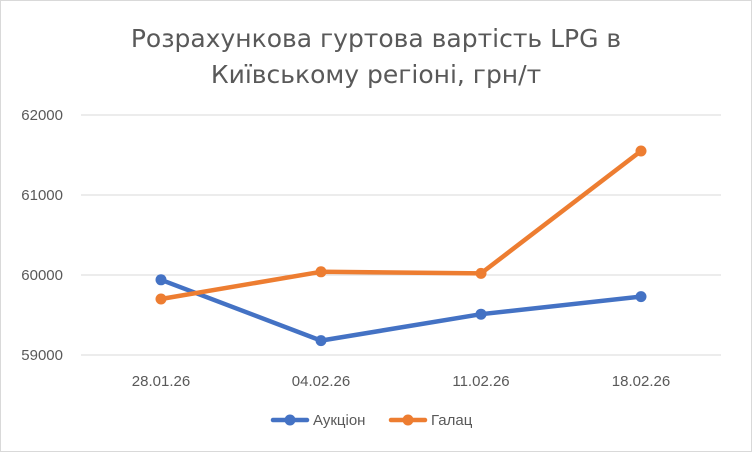 This screenshot has width=752, height=452. I want to click on y-tick-label: 60000, so click(42, 275).